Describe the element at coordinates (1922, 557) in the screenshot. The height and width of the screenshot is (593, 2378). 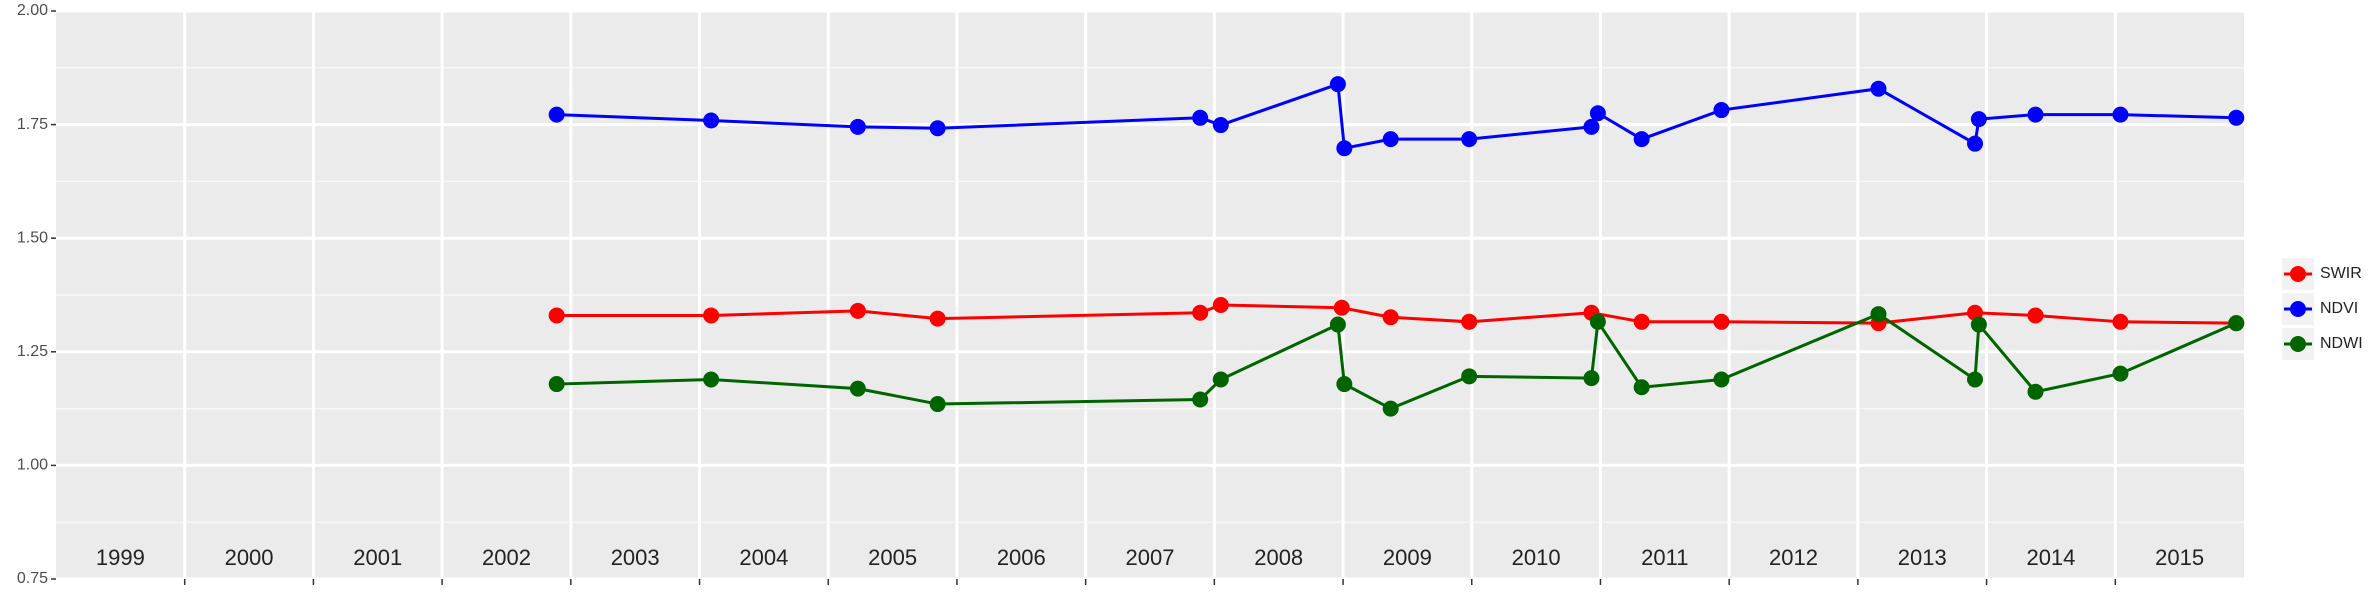
I see `x-tick-label: 2013` at that location.